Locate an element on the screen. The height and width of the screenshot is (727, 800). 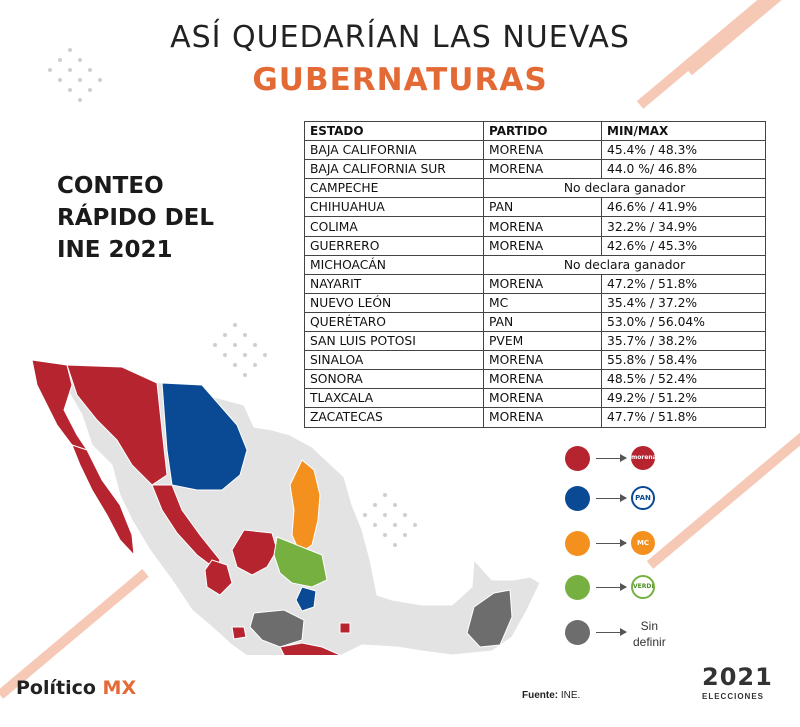
map-state-queretaro is located at coordinates (306, 599).